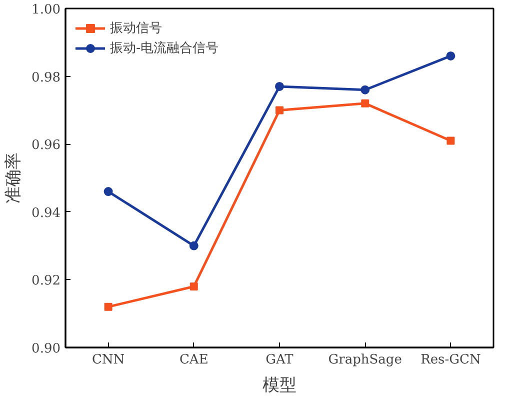 The width and height of the screenshot is (525, 405). What do you see at coordinates (136, 28) in the screenshot?
I see `legend-label: 振动信号` at bounding box center [136, 28].